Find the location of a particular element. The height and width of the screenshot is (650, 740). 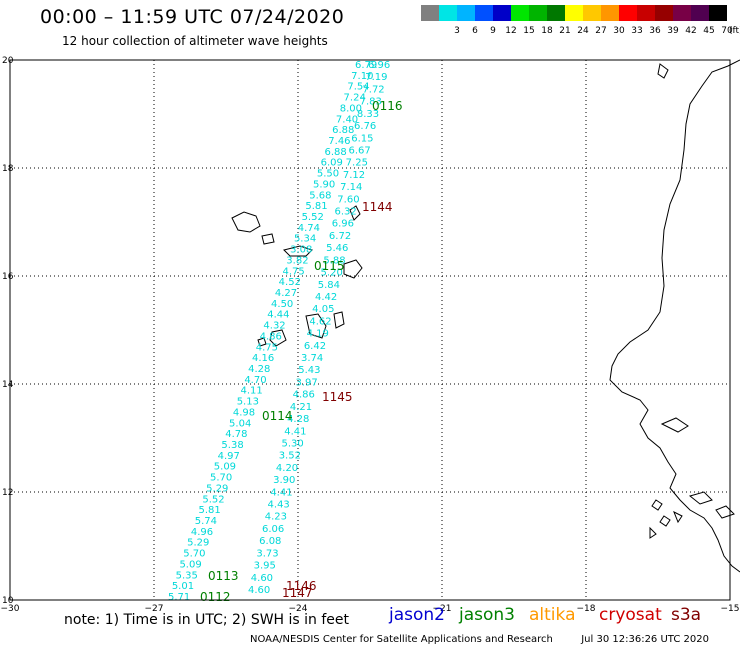

legend-label: 27 is located at coordinates (601, 31).